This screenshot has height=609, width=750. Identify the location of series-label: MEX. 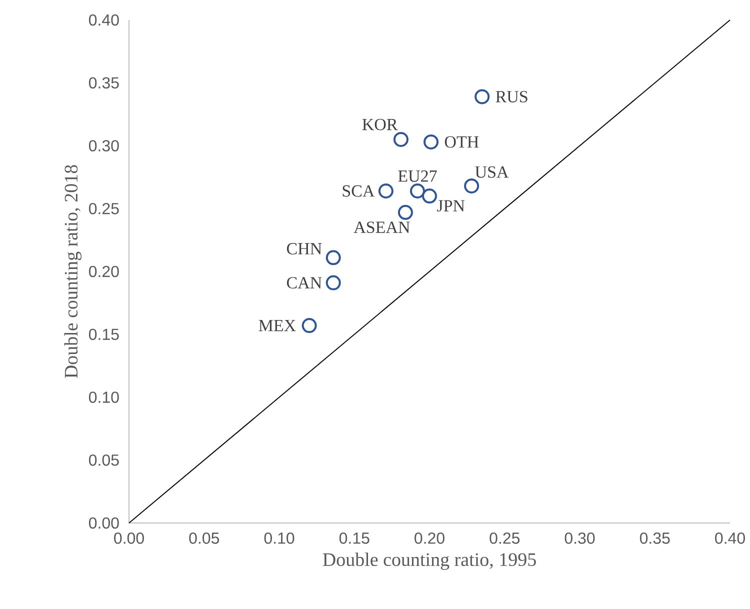
(277, 326).